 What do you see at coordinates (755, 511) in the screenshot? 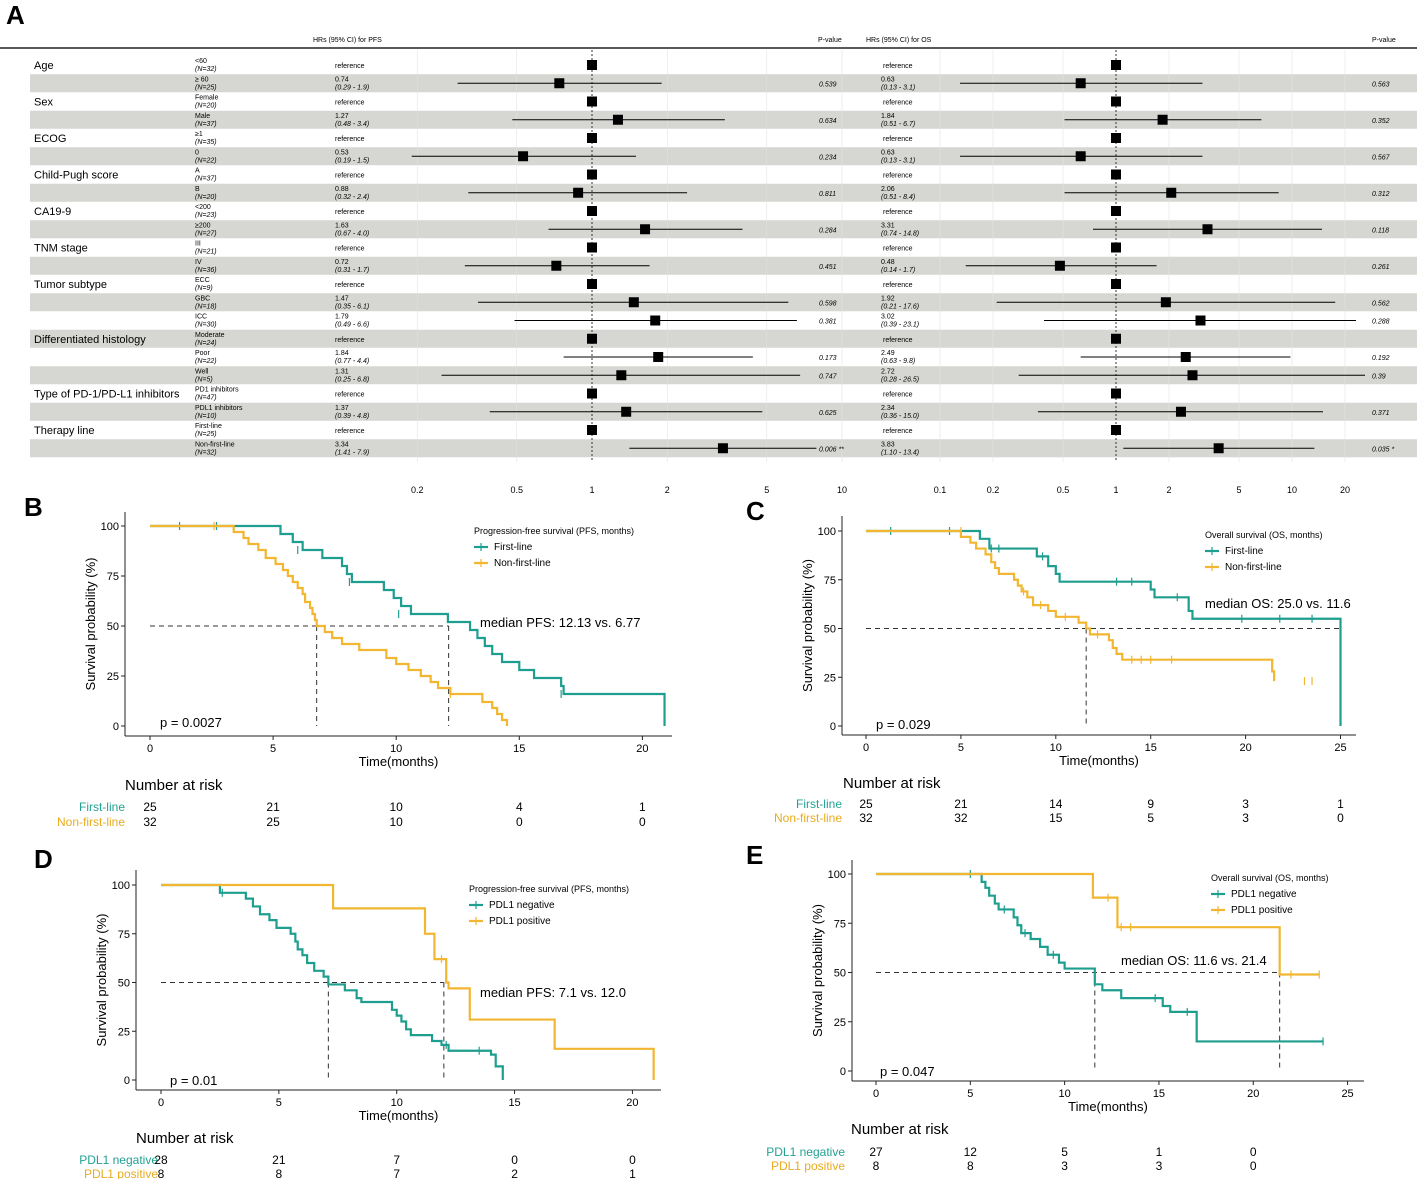
I see `panel-label-c: C` at bounding box center [755, 511].